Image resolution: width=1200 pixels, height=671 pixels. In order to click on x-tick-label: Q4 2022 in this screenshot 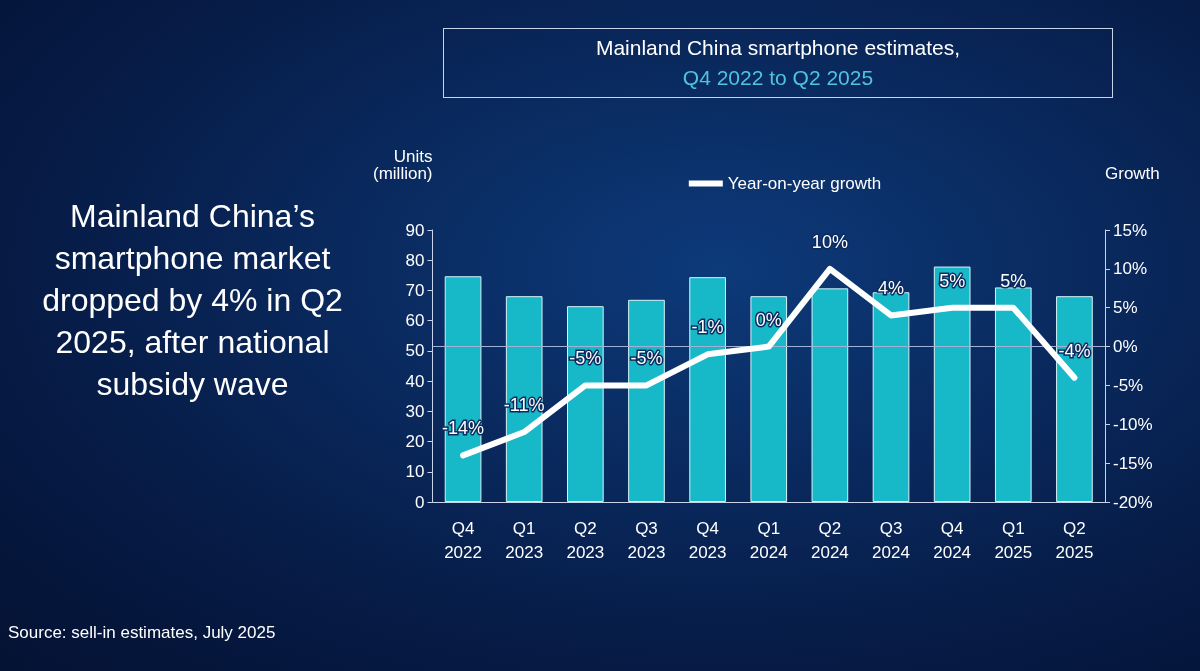, I will do `click(463, 540)`.